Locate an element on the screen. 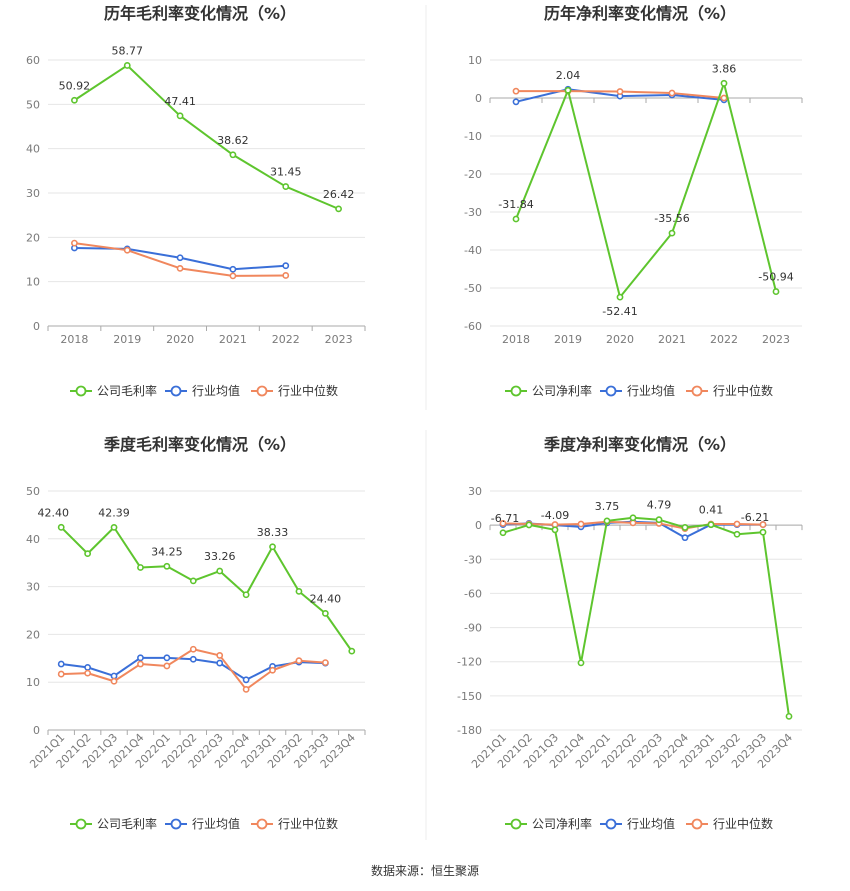 The width and height of the screenshot is (850, 891). y-tick-label: -120 is located at coordinates (469, 662).